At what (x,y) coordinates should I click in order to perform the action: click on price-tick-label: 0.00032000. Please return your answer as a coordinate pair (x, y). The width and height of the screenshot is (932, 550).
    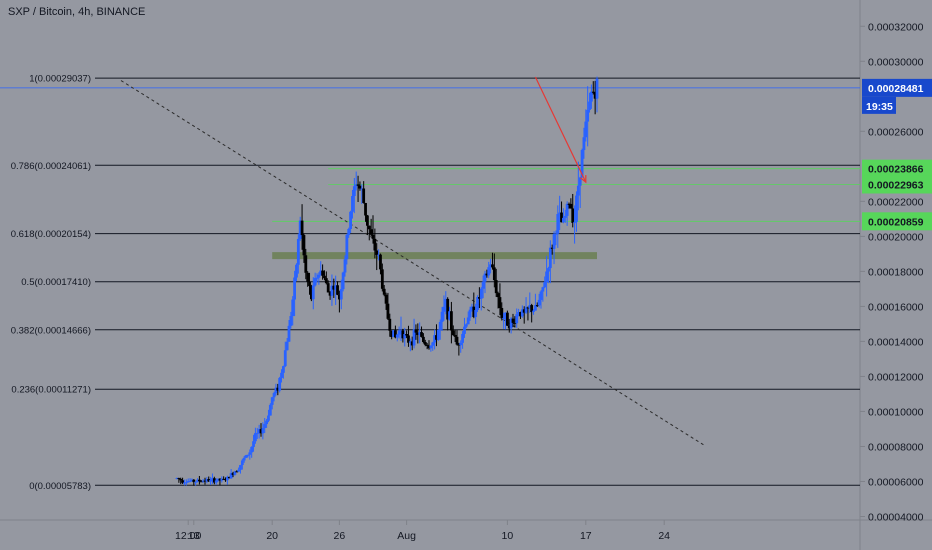
    Looking at the image, I should click on (896, 27).